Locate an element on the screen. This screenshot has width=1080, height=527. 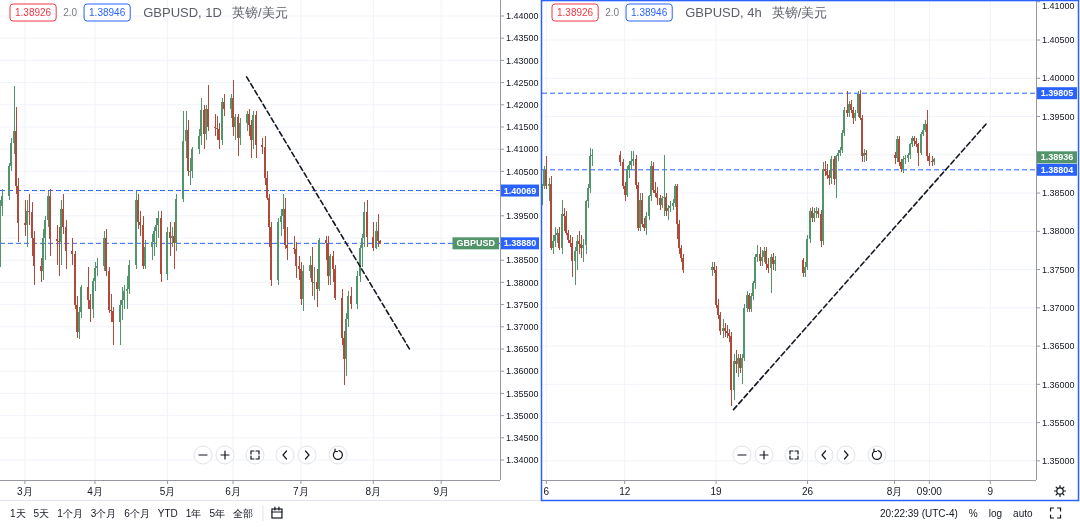
y-tick-label: 1.34000 is located at coordinates (522, 460).